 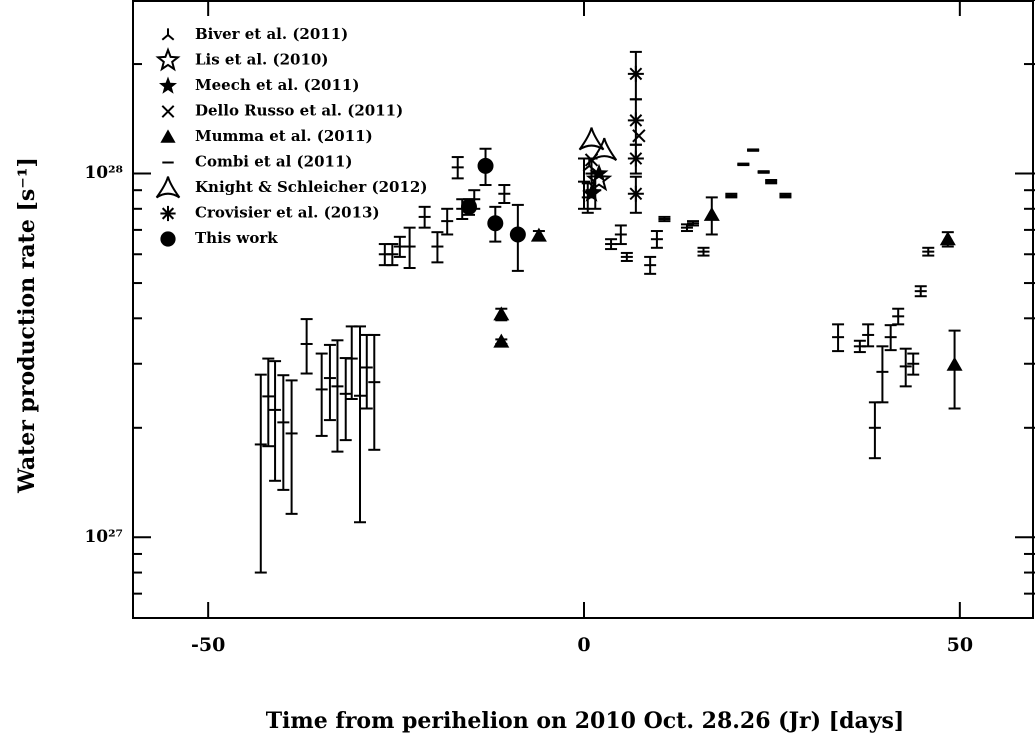 I want to click on marker-tri, so click(x=168, y=34).